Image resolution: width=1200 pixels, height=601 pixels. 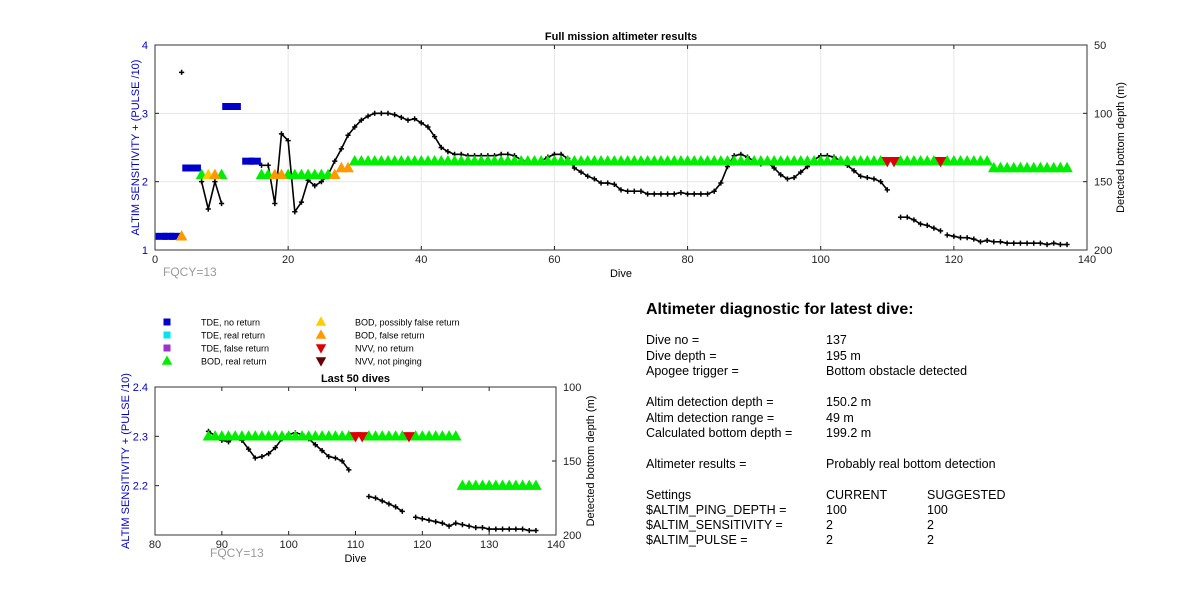 I want to click on legend-tde-no-return-label: TDE, no return, so click(x=230, y=323).